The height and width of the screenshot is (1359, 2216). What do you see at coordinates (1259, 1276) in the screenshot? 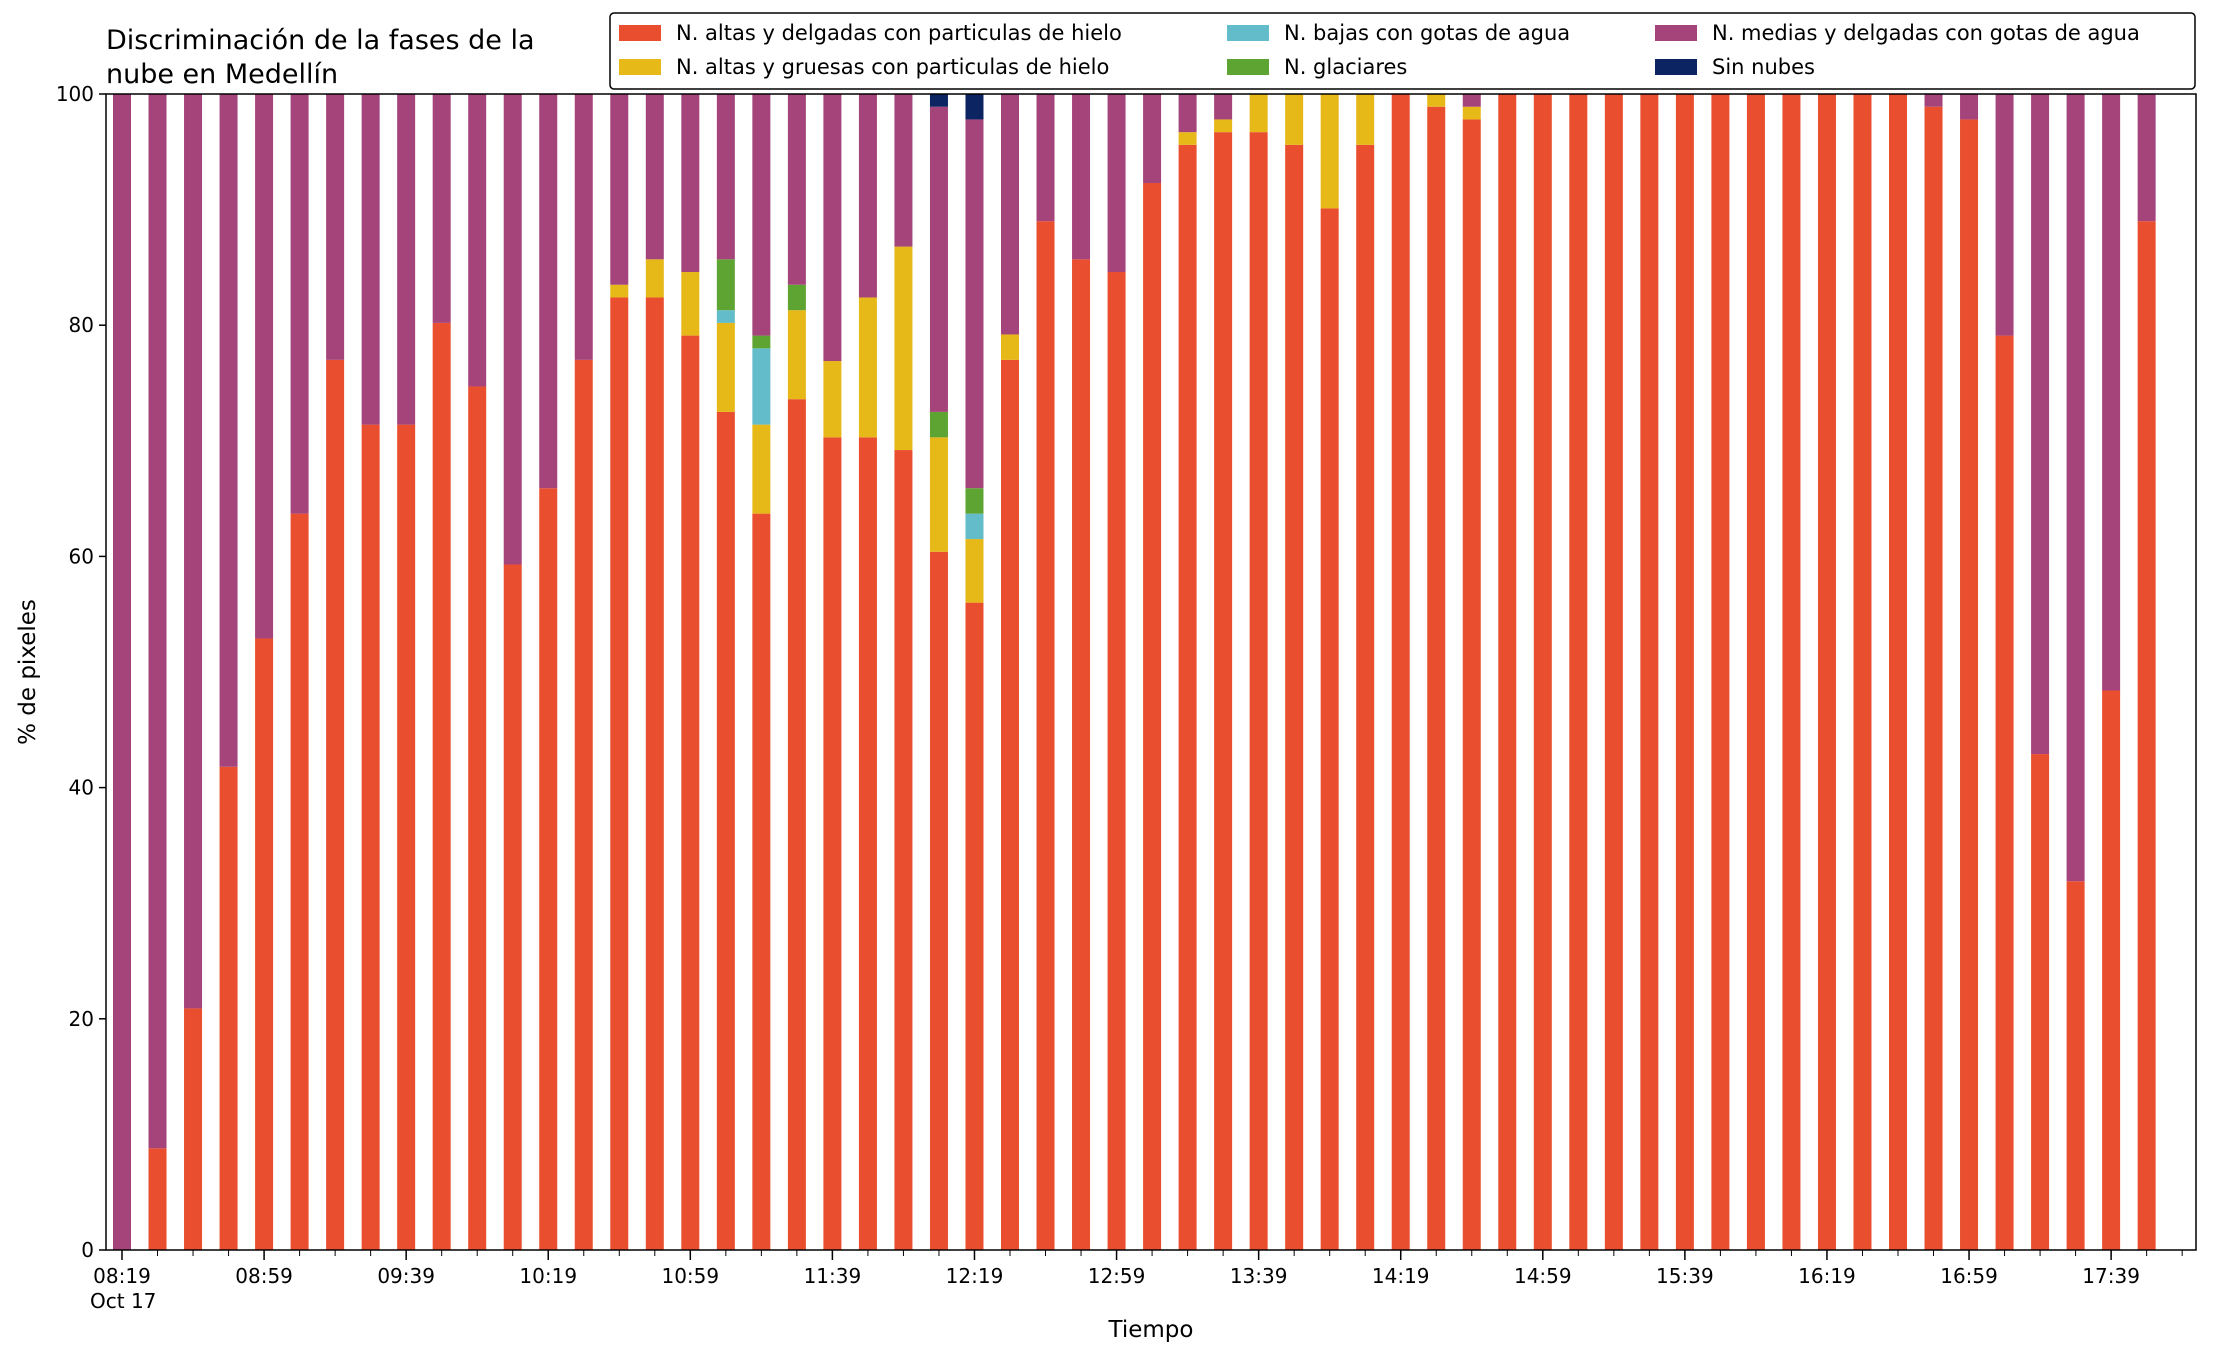
I see `x-tick-label-8: 13:39` at bounding box center [1259, 1276].